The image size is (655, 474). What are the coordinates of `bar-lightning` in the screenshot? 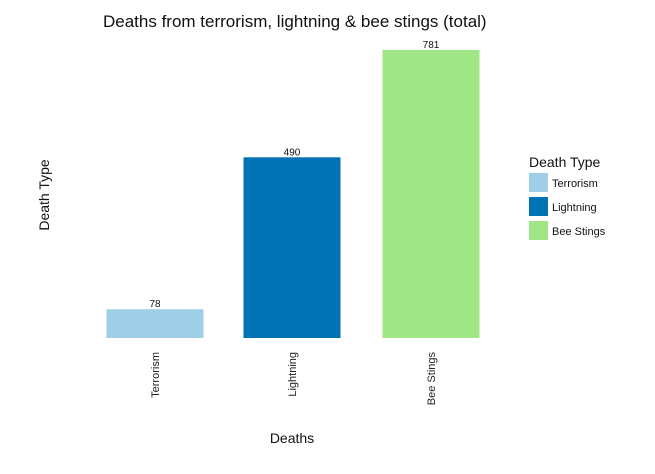 It's located at (292, 247).